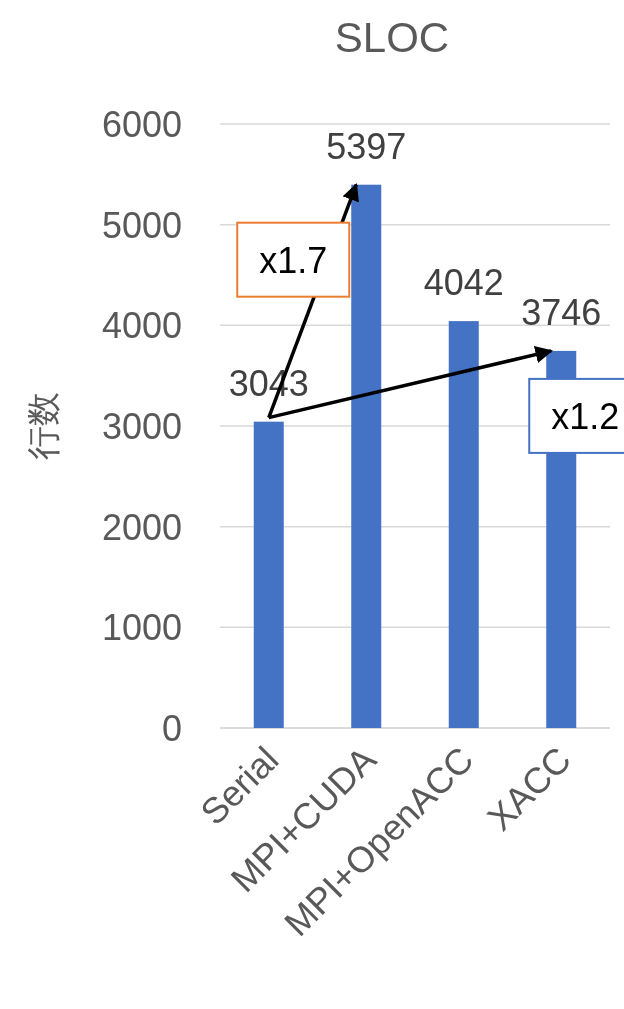 The image size is (624, 1009). Describe the element at coordinates (141, 225) in the screenshot. I see `y-tick-label: 5000` at that location.